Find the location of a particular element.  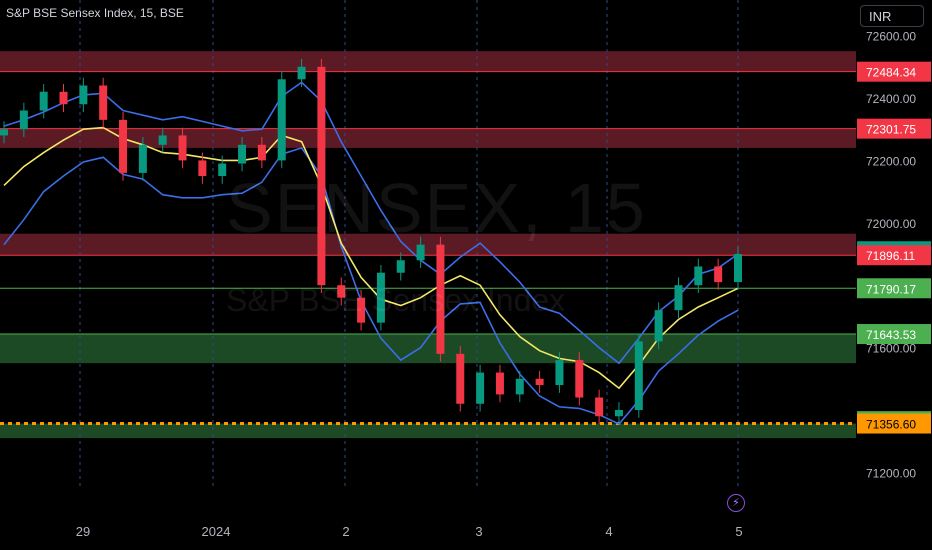

x-label-5: 5 is located at coordinates (738, 531).